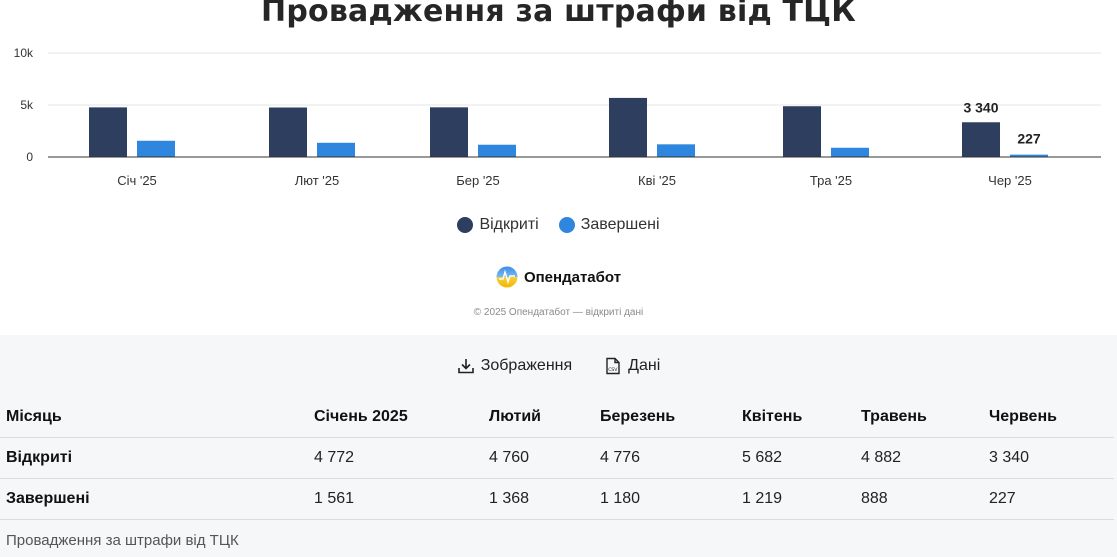 This screenshot has height=557, width=1117. I want to click on column-header: Червень, so click(1048, 417).